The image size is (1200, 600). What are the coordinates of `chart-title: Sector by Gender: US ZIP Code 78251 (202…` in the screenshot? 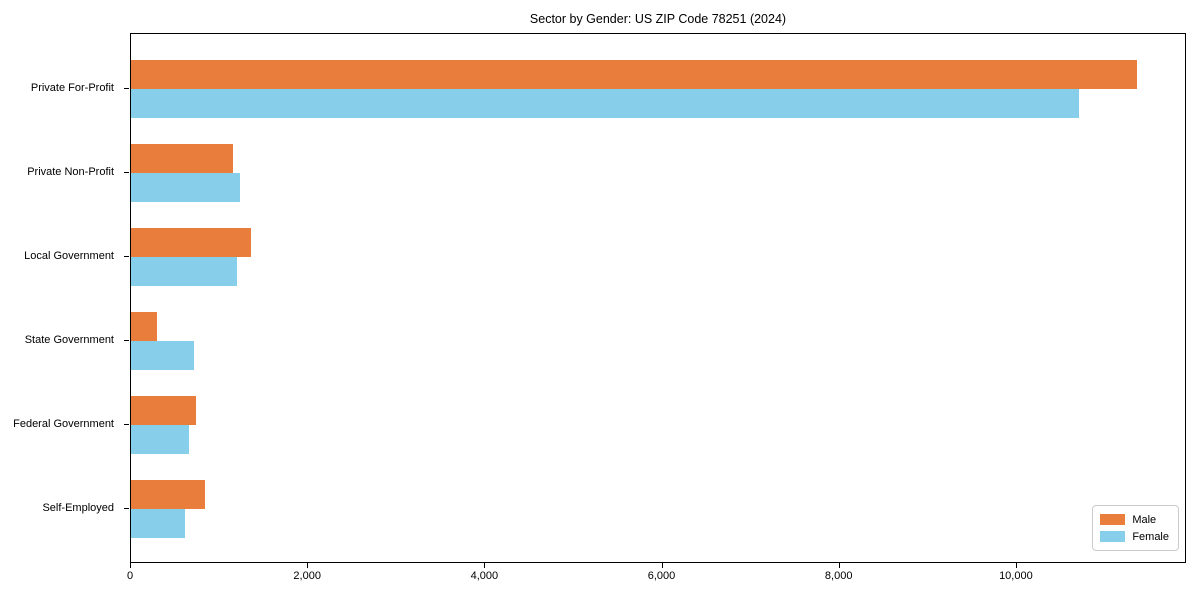 It's located at (658, 19).